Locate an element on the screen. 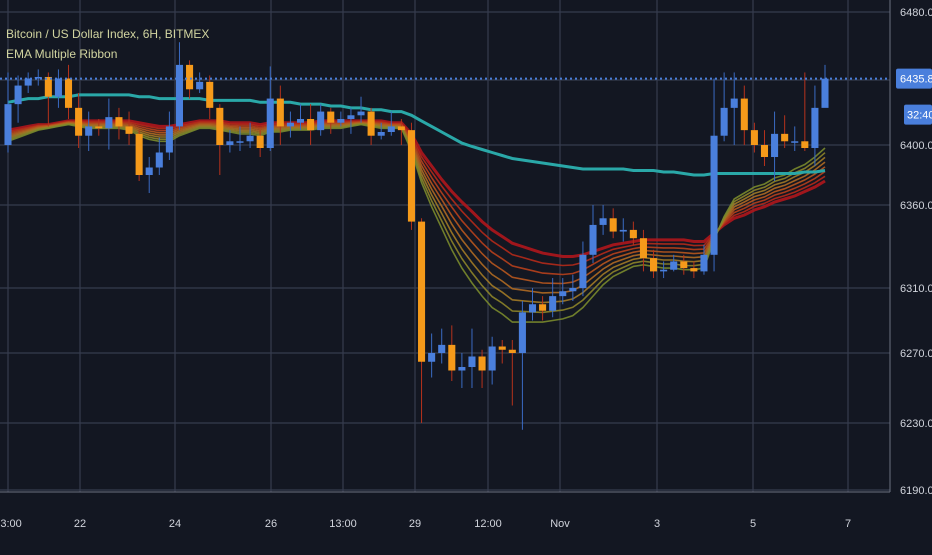  x-tick-label-9: 5 is located at coordinates (753, 524).